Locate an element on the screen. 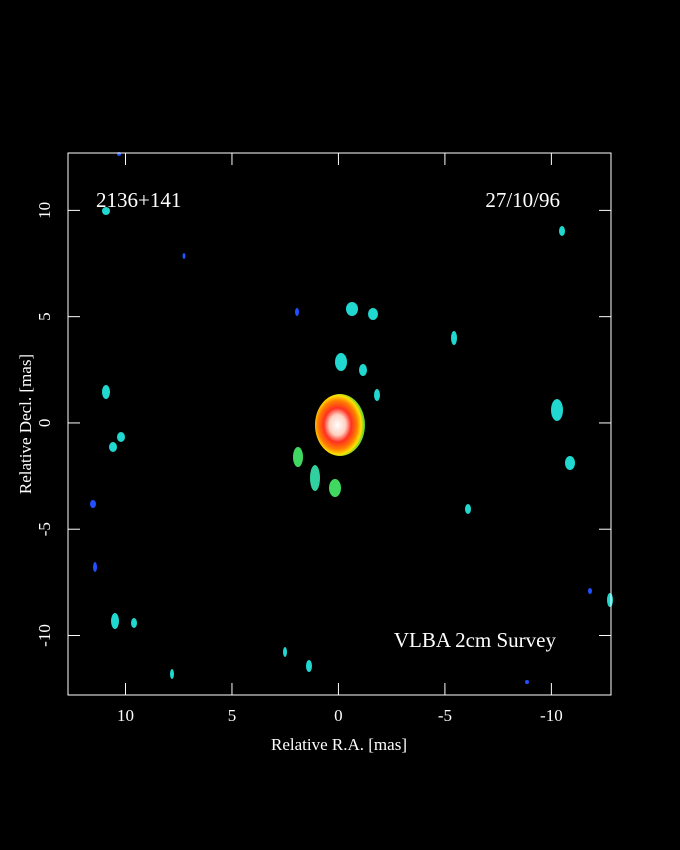 This screenshot has width=680, height=850. core is located at coordinates (340, 425).